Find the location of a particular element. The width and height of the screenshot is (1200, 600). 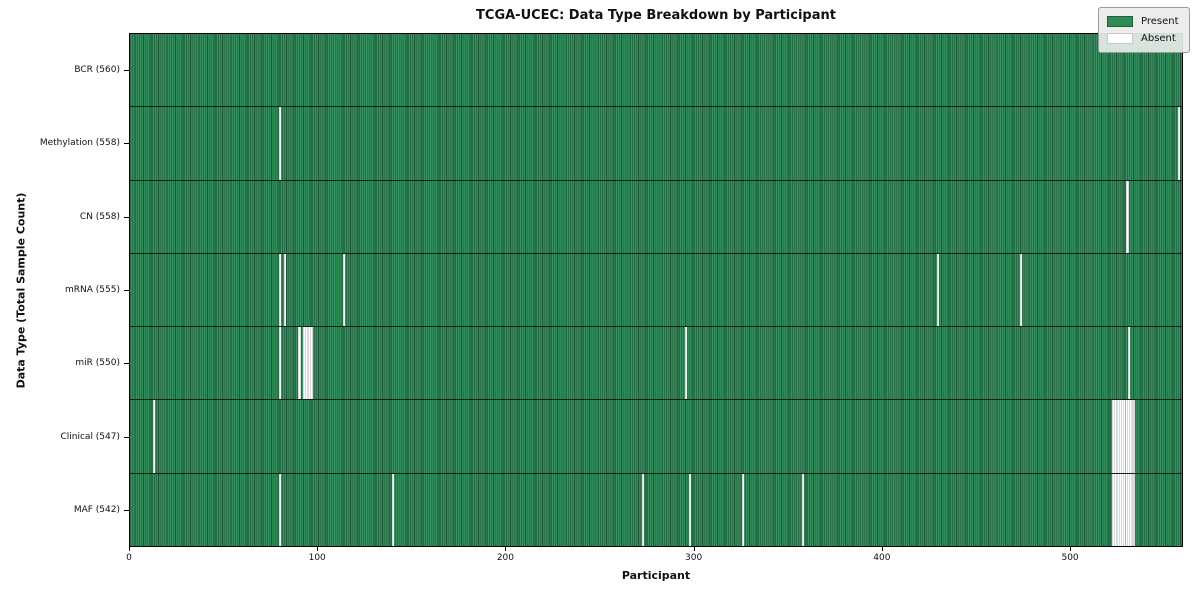

y-tick-label-cn: CN (558) is located at coordinates (99, 216).